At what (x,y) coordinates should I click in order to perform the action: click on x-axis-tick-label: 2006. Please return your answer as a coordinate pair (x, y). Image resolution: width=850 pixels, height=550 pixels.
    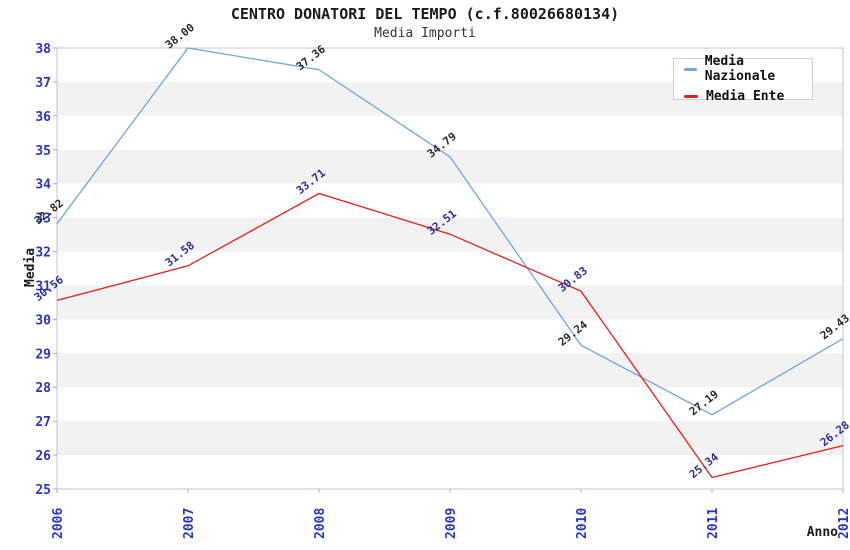
    Looking at the image, I should click on (58, 523).